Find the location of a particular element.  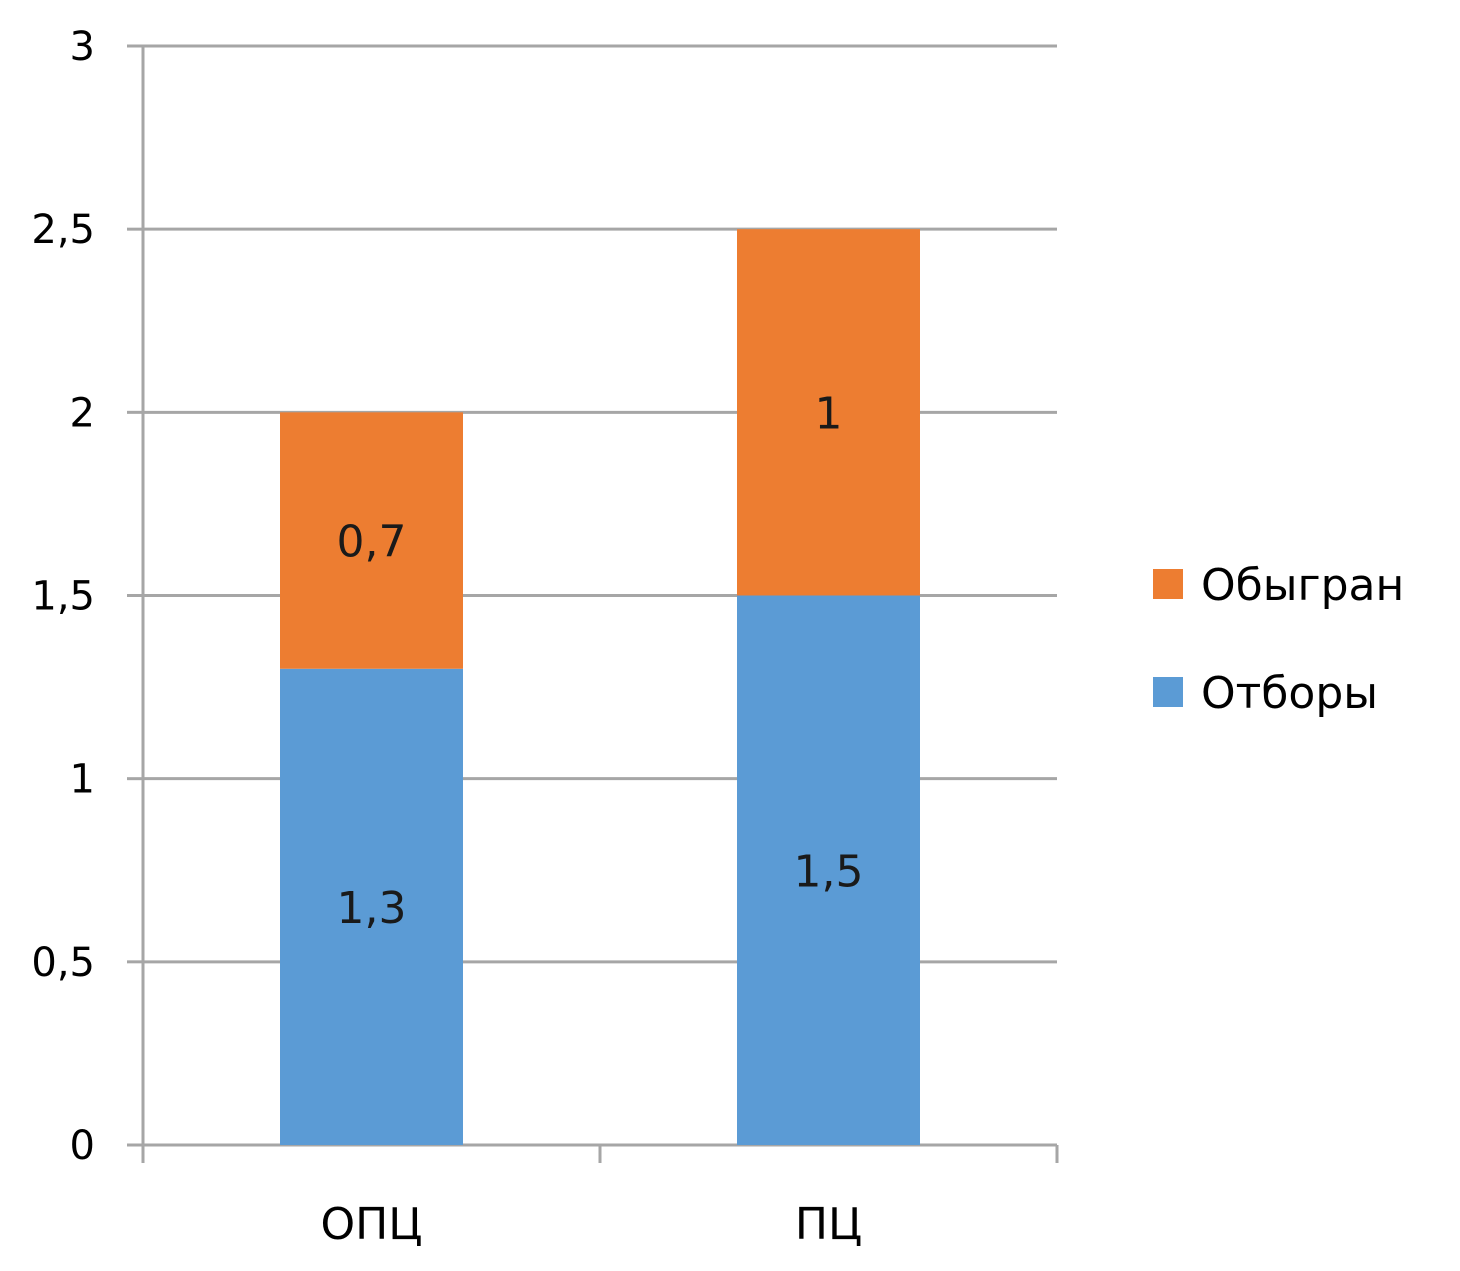

legend-label: Обыгран is located at coordinates (1302, 585).